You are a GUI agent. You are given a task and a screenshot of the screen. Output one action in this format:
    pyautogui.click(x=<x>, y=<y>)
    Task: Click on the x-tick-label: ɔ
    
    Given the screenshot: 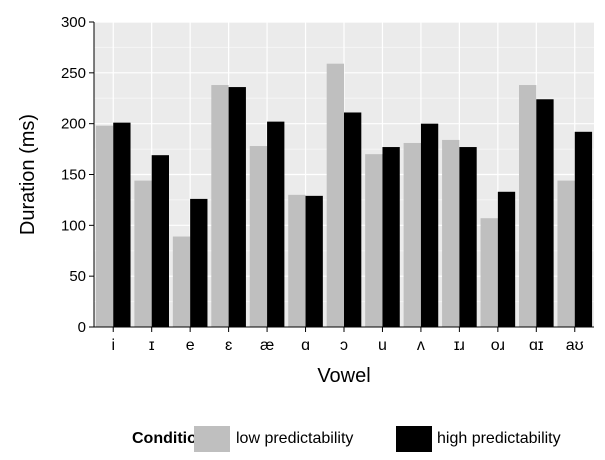 What is the action you would take?
    pyautogui.click(x=344, y=345)
    